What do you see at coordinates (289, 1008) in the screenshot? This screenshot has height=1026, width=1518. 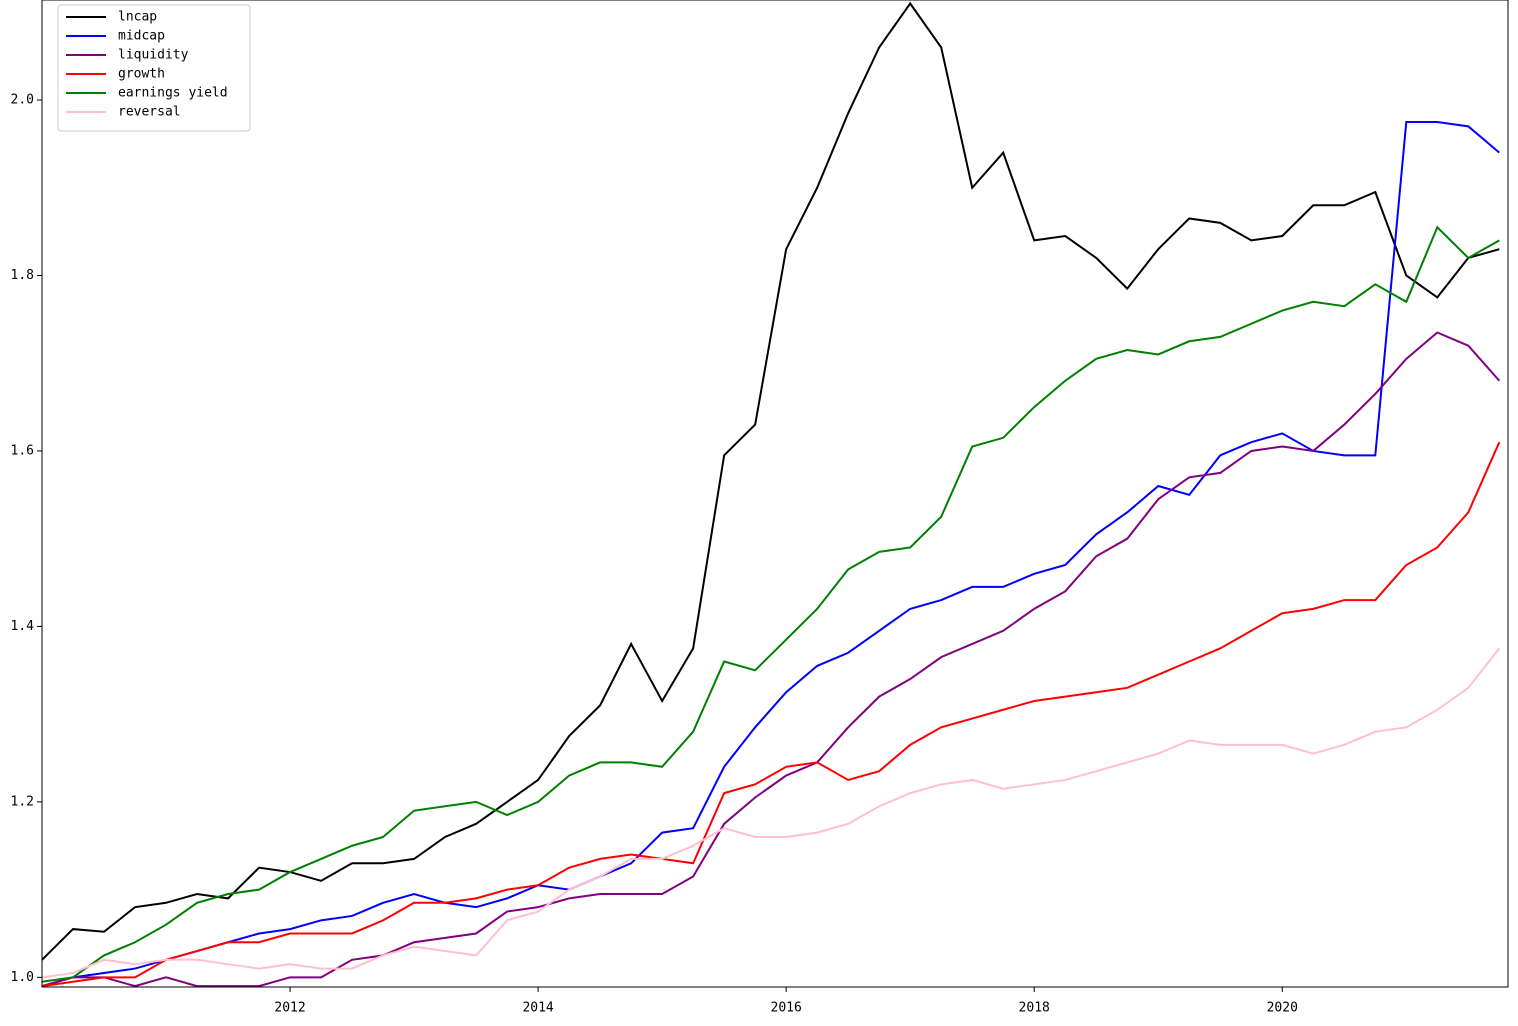 I see `x-tick-label: 2012` at bounding box center [289, 1008].